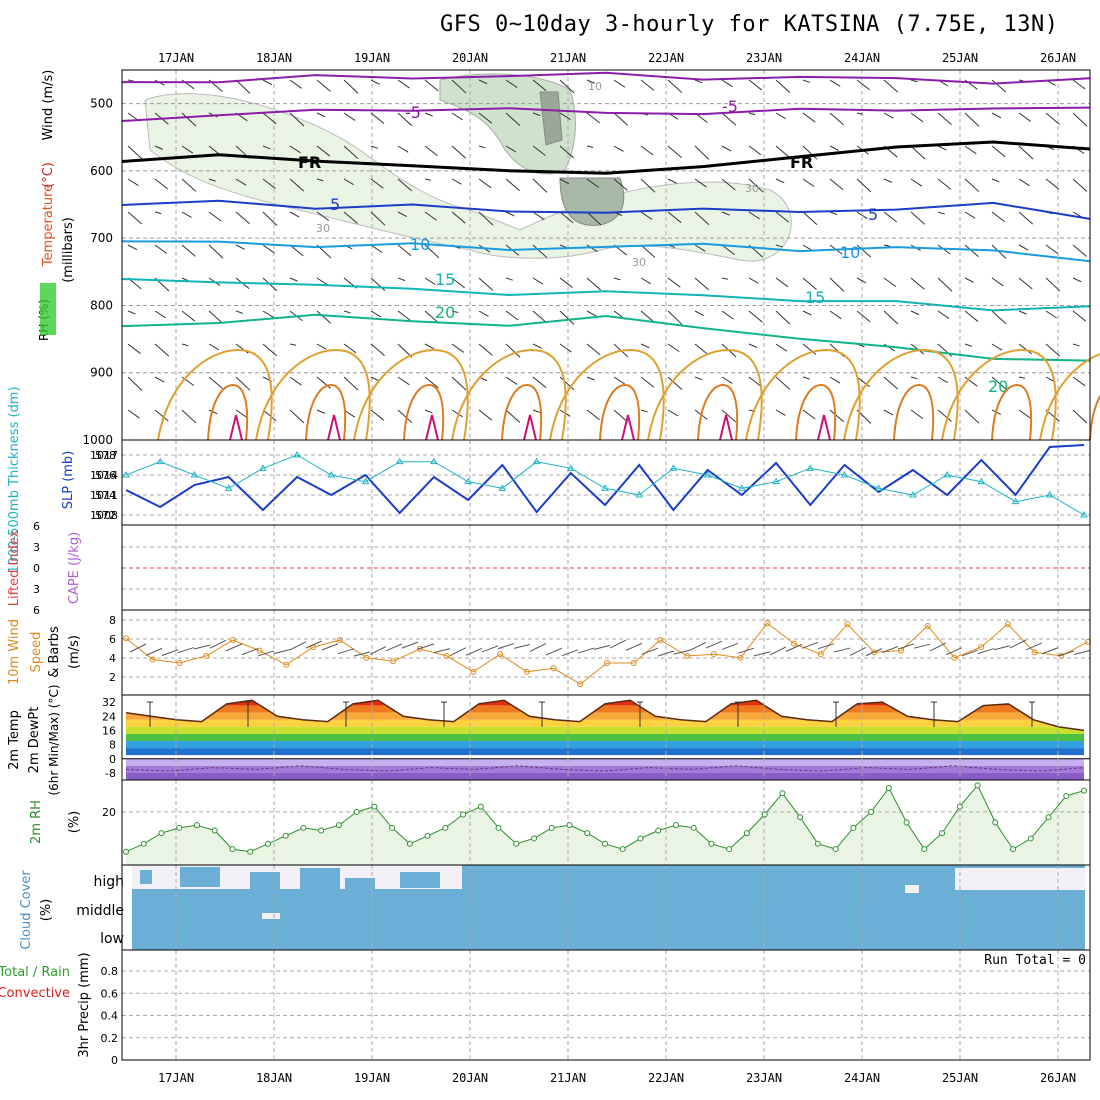  What do you see at coordinates (104, 475) in the screenshot?
I see `slp-tick-label: 1014` at bounding box center [104, 475].